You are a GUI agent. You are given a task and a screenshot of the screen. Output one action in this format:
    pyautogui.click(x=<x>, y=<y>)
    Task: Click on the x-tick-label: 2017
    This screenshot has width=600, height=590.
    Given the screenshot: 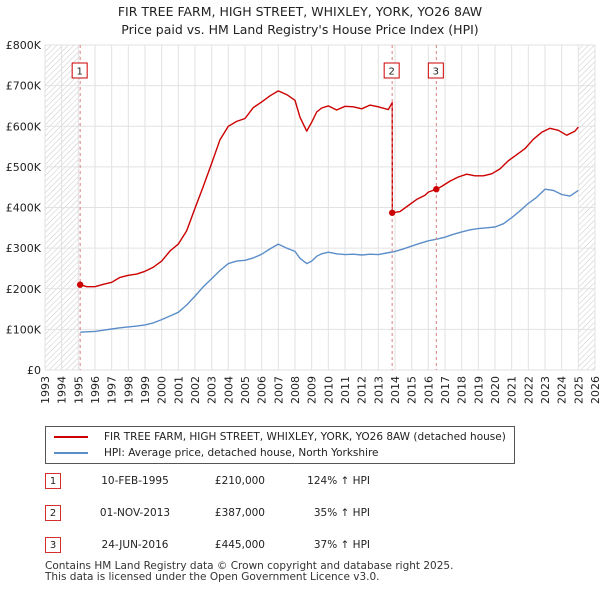 What is the action you would take?
    pyautogui.click(x=445, y=390)
    